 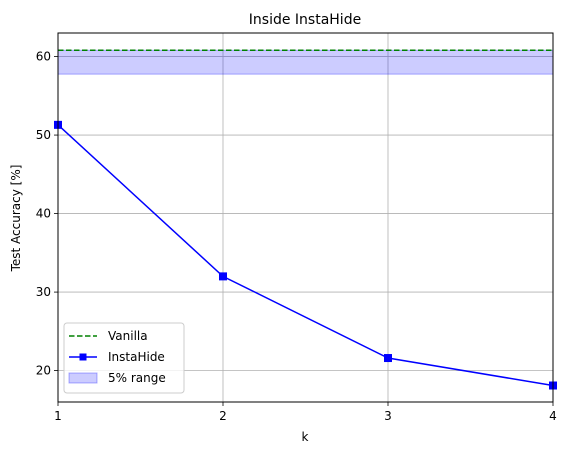 I want to click on y-tick-label: 60, so click(x=43, y=57).